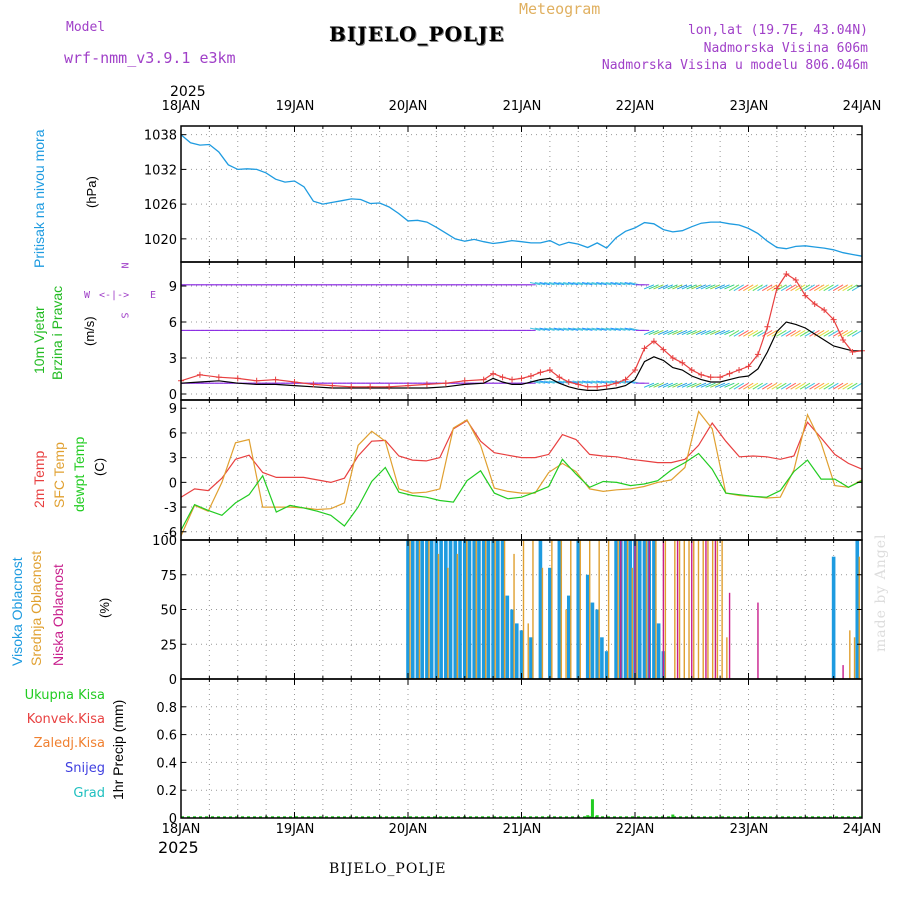 The height and width of the screenshot is (900, 900). Describe the element at coordinates (166, 763) in the screenshot. I see `y-tick-label: 0.4` at that location.